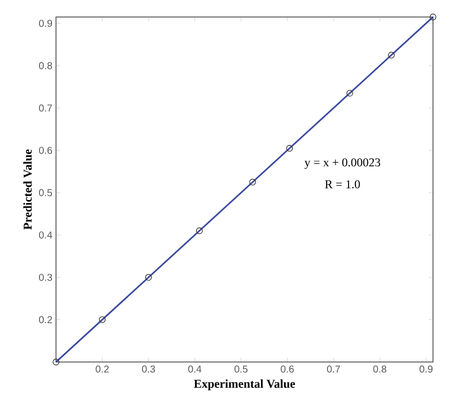  Describe the element at coordinates (342, 184) in the screenshot. I see `annotation: R = 1.0` at that location.